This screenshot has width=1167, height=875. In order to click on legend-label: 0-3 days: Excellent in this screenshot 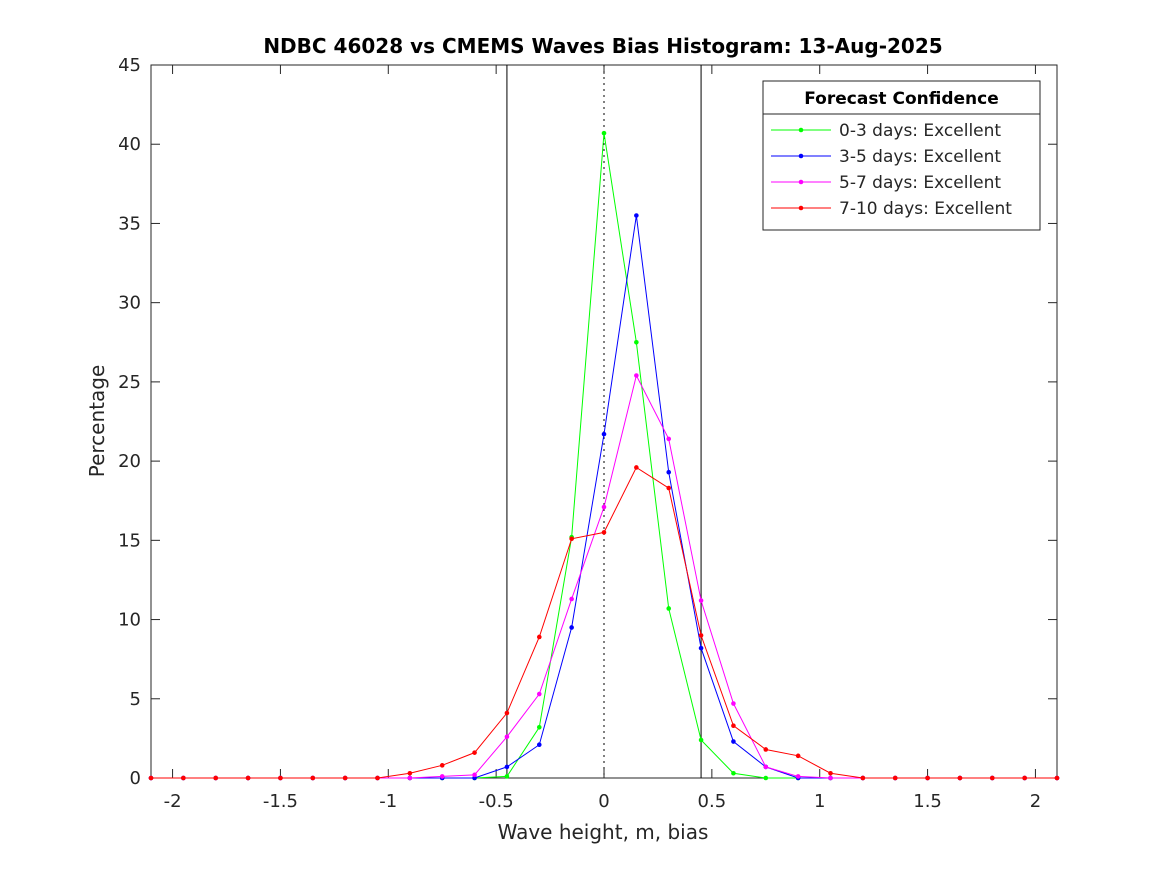, I will do `click(920, 131)`.